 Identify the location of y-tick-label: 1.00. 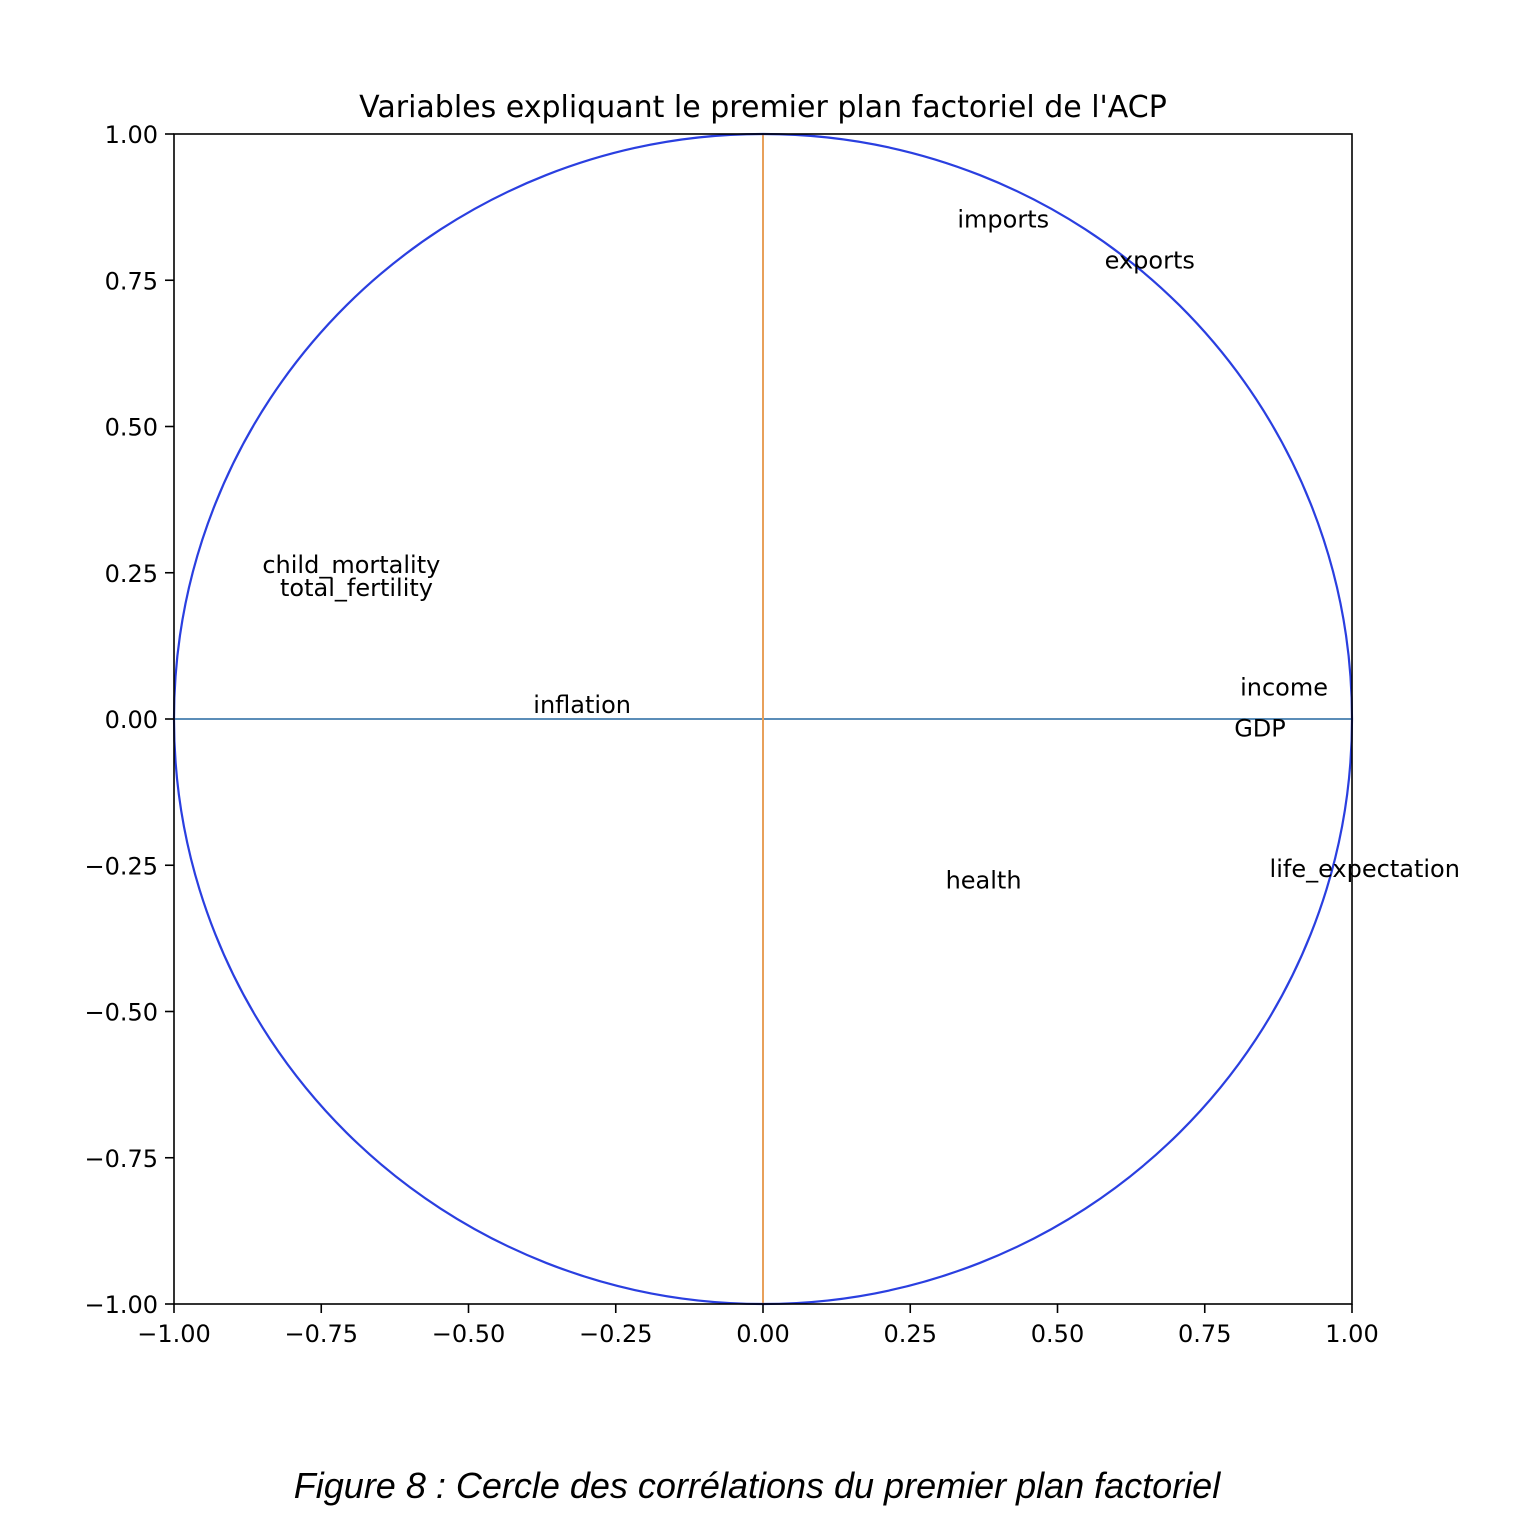
(131, 135).